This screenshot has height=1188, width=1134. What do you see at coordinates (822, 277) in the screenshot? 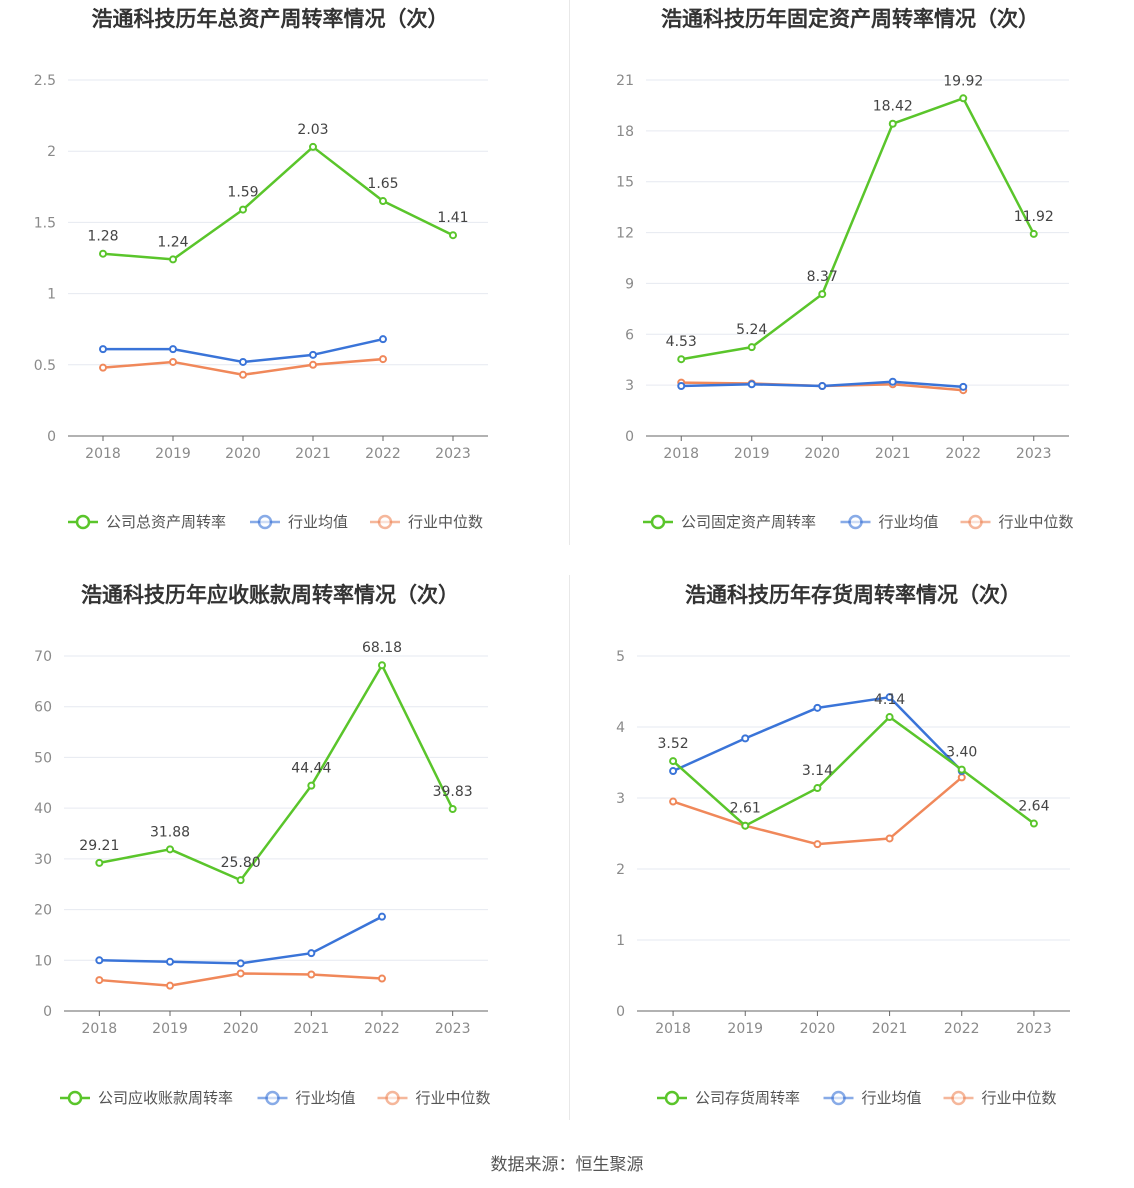
I see `data-label: 8.37` at bounding box center [822, 277].